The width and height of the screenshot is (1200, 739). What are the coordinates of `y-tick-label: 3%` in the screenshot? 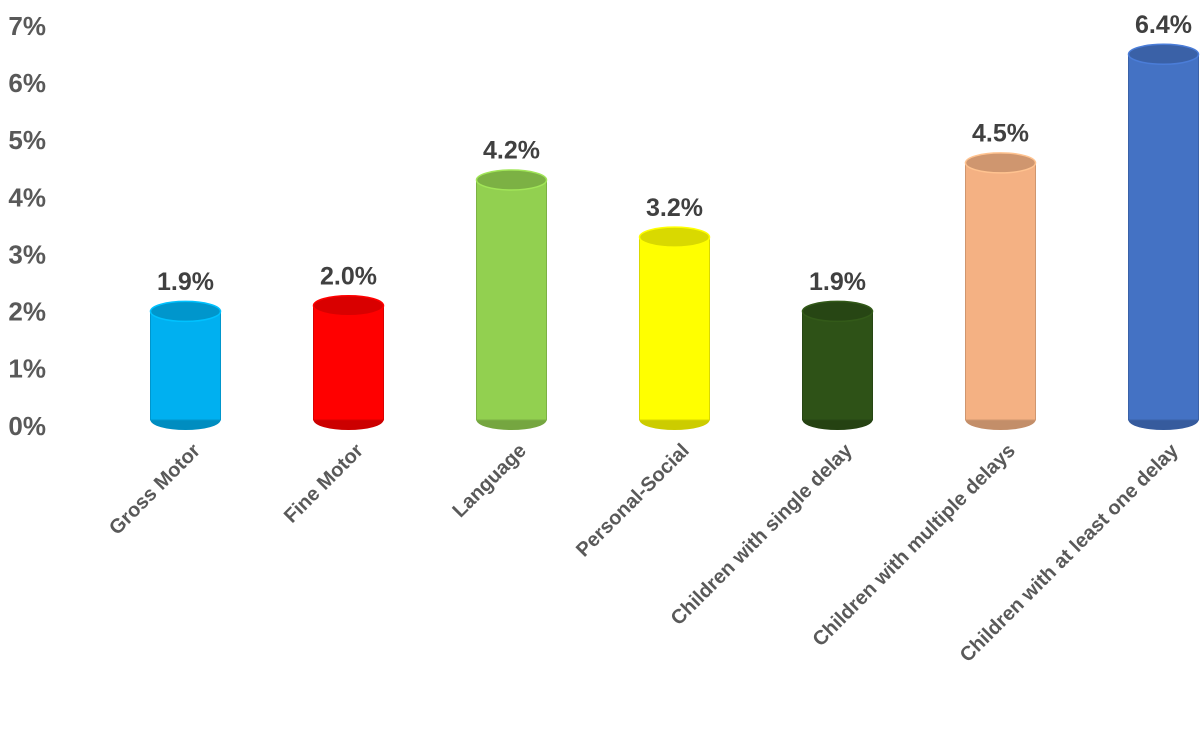 It's located at (27, 254).